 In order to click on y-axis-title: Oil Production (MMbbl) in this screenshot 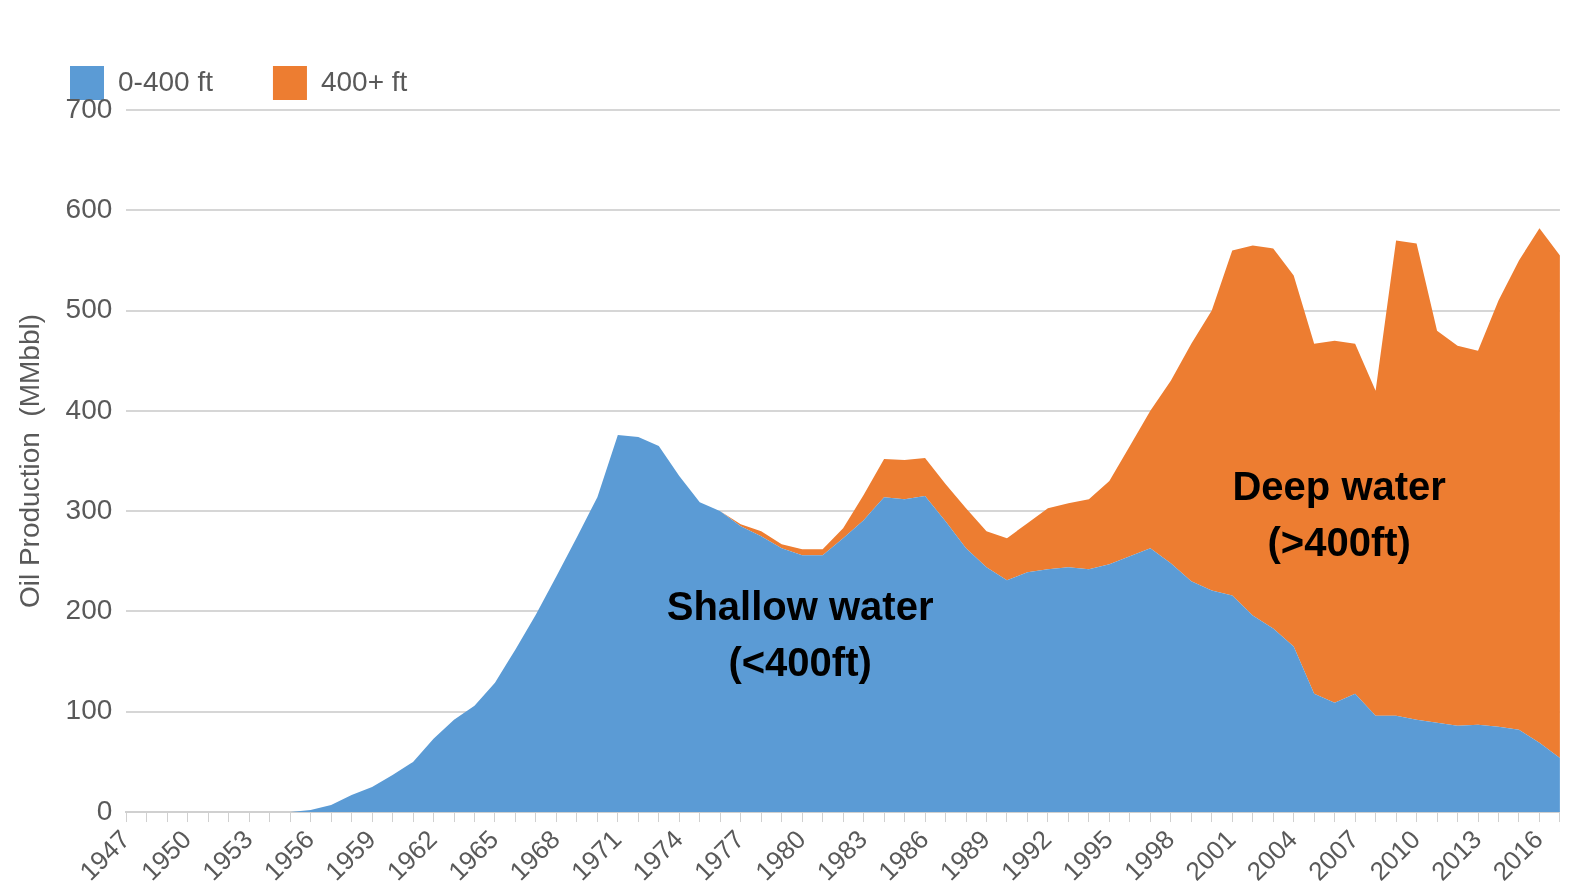, I will do `click(29, 461)`.